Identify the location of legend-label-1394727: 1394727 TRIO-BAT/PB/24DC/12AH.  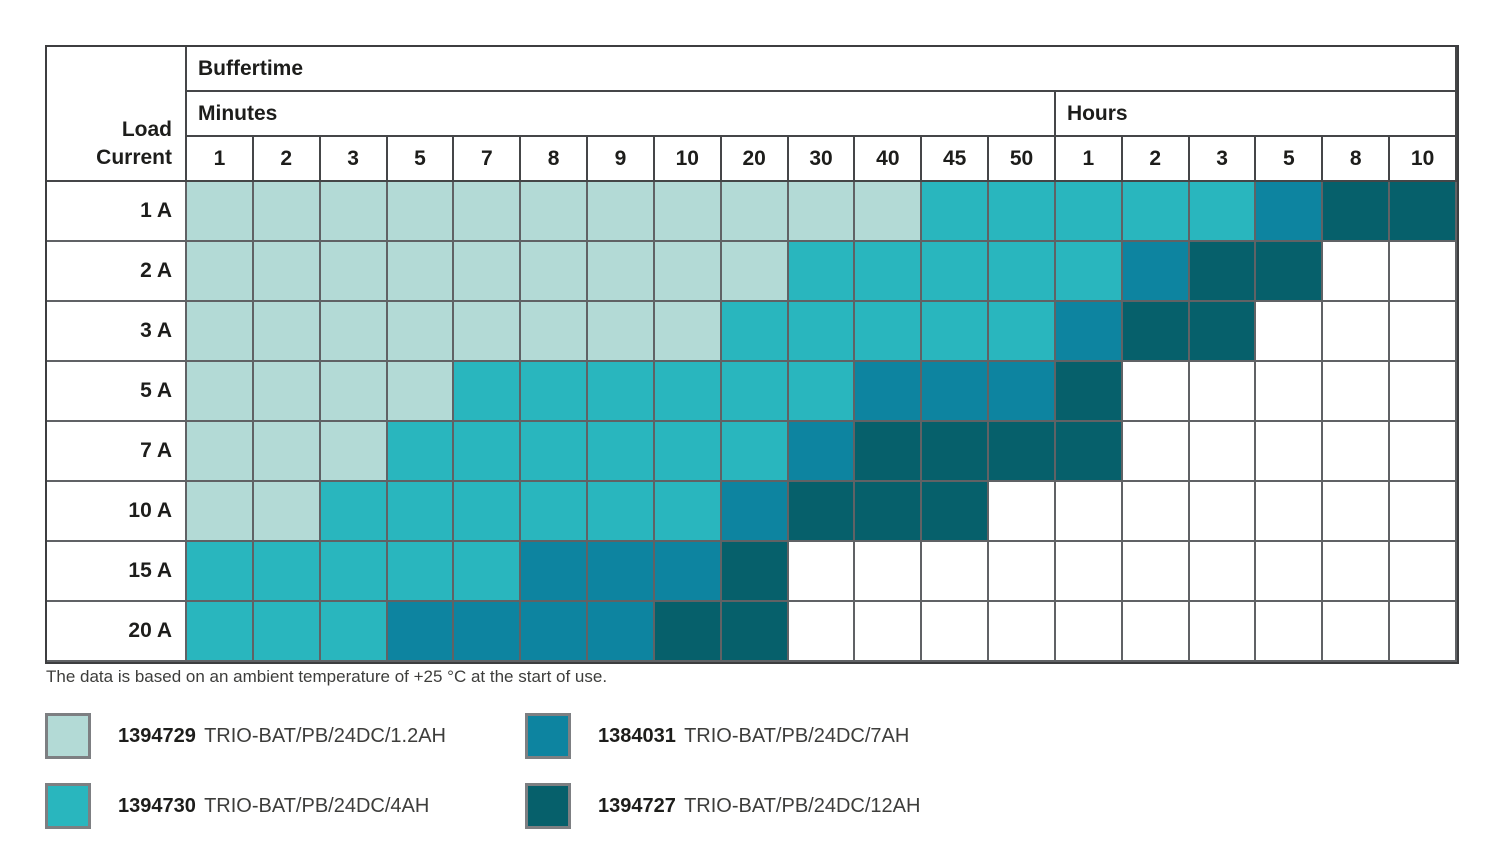
(759, 805).